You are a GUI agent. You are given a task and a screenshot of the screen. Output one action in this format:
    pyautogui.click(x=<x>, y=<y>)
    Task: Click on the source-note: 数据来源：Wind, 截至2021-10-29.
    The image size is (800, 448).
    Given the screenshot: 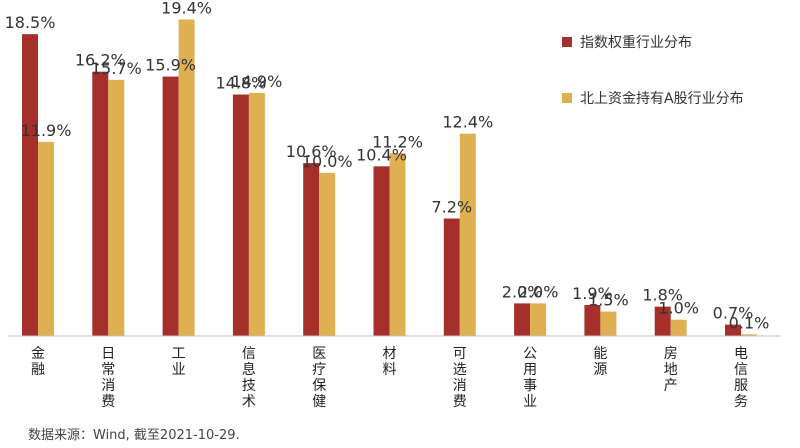 What is the action you would take?
    pyautogui.click(x=134, y=435)
    